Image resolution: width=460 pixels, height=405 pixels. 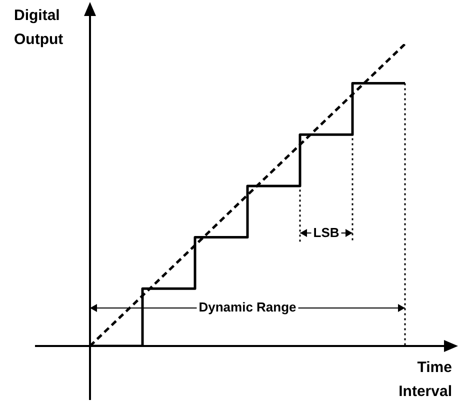 What do you see at coordinates (425, 379) in the screenshot?
I see `x-axis-title: Time Interval` at bounding box center [425, 379].